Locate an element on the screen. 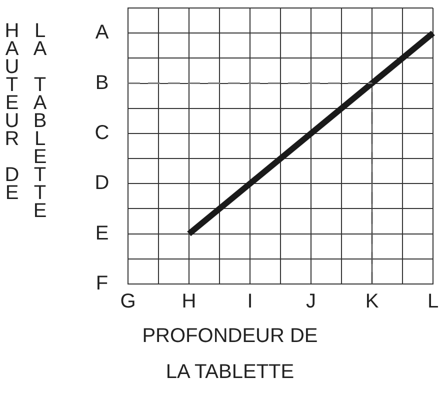 This screenshot has width=447, height=400. text: C is located at coordinates (102, 133).